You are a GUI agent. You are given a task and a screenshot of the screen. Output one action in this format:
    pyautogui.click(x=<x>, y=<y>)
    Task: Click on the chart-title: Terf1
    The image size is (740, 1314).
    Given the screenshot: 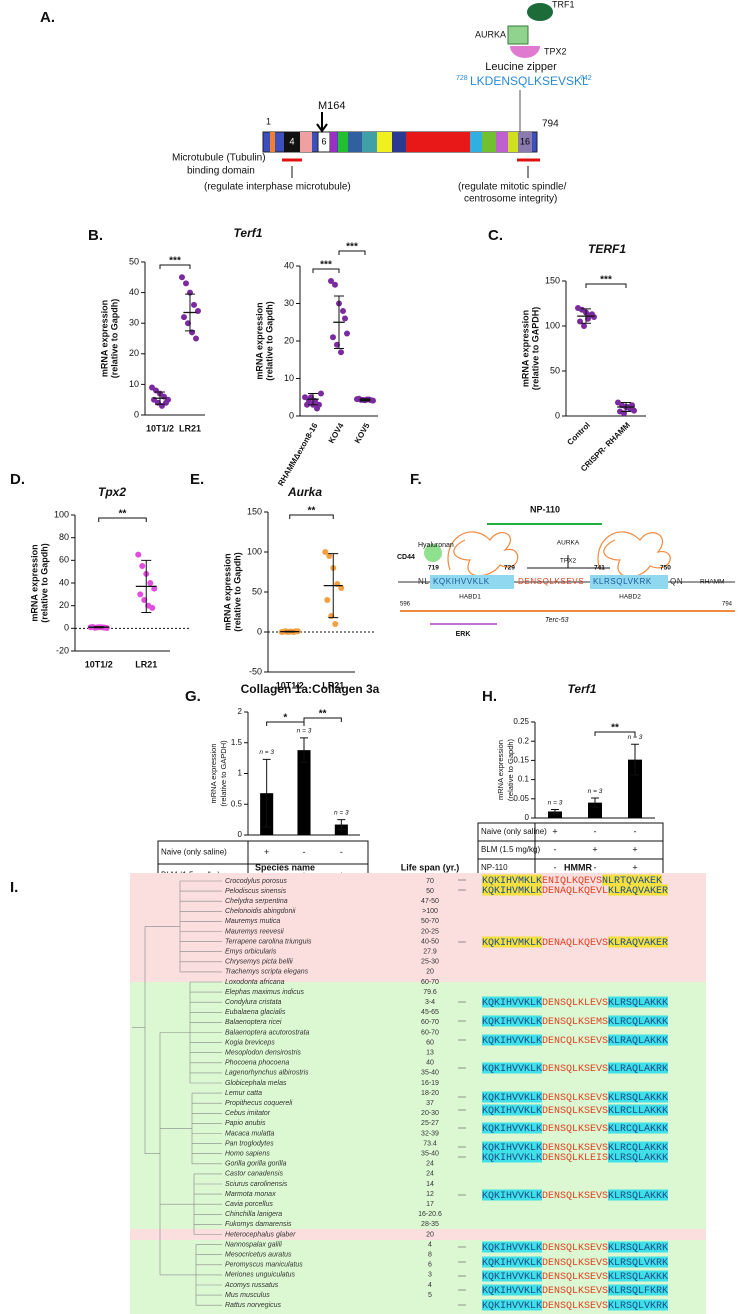 What is the action you would take?
    pyautogui.click(x=582, y=689)
    